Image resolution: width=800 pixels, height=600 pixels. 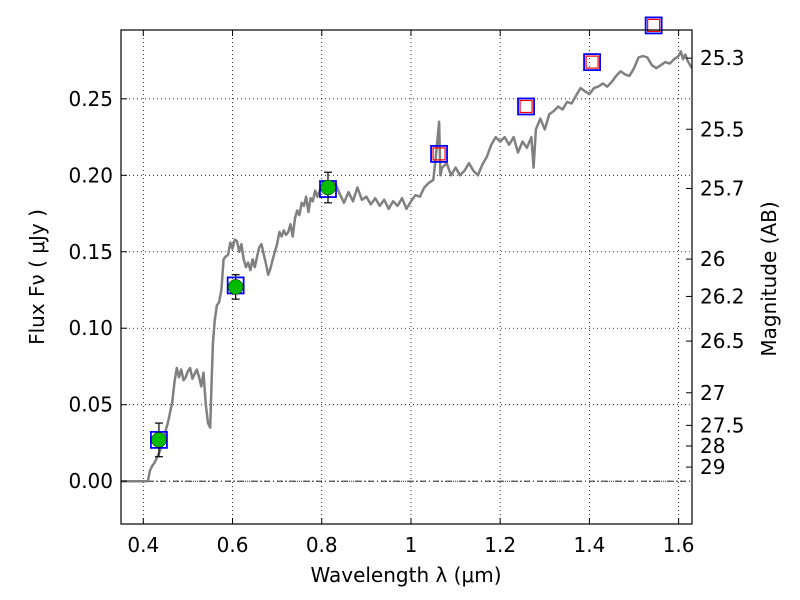 What do you see at coordinates (90, 252) in the screenshot?
I see `y-tick-label: 0.15` at bounding box center [90, 252].